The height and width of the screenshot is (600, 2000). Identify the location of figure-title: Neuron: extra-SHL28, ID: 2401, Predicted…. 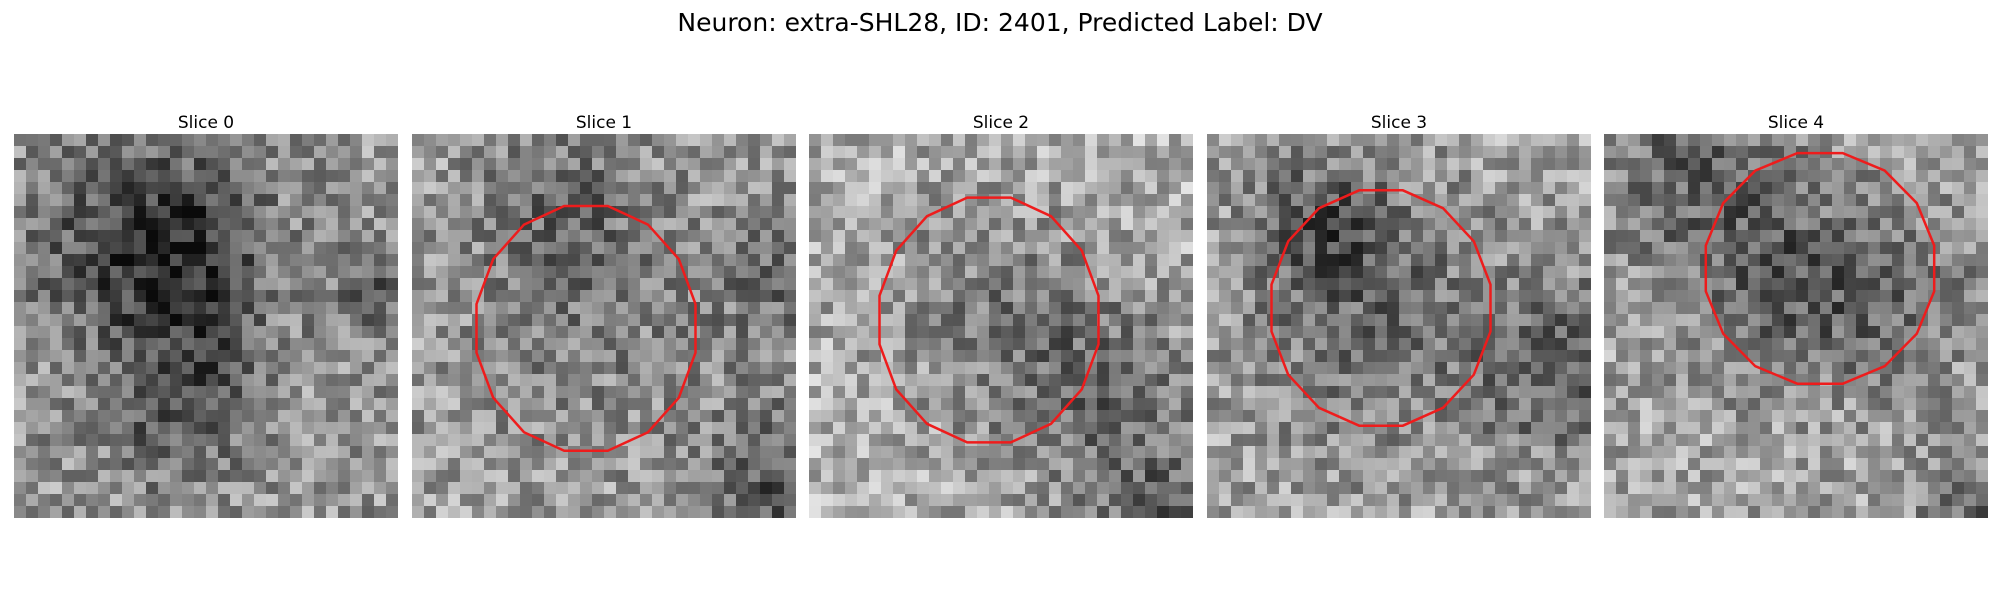
(1000, 22).